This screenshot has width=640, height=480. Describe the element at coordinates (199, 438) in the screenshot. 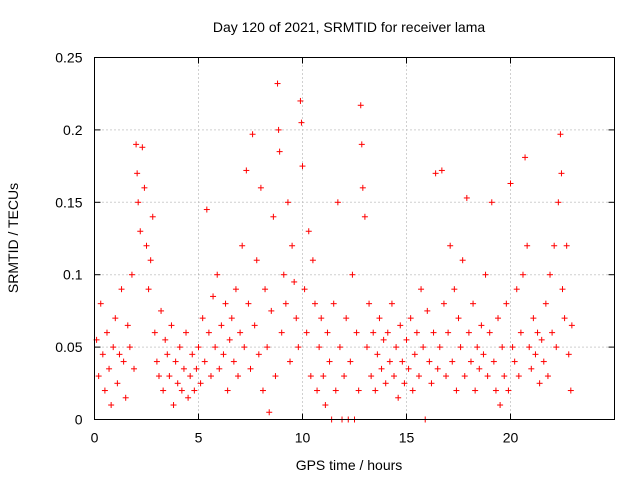

I see `x-tick-label: 5` at that location.